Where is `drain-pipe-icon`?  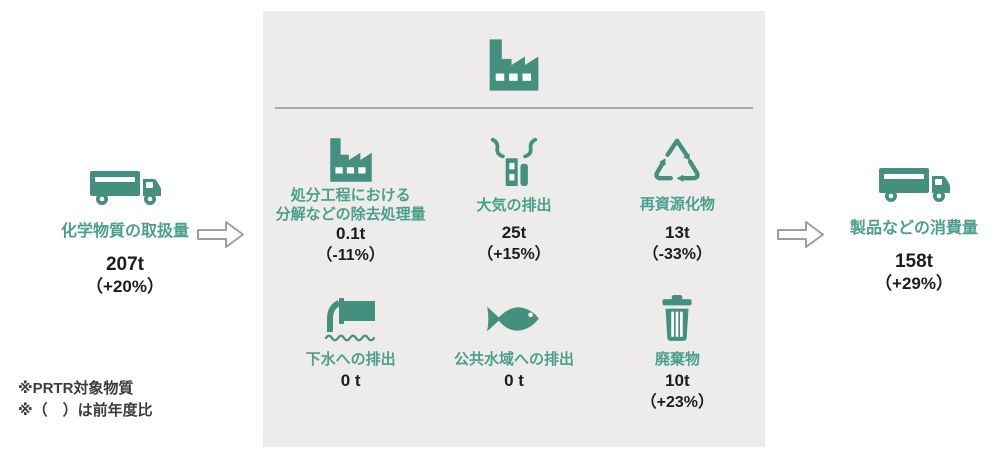
drain-pipe-icon is located at coordinates (351, 319).